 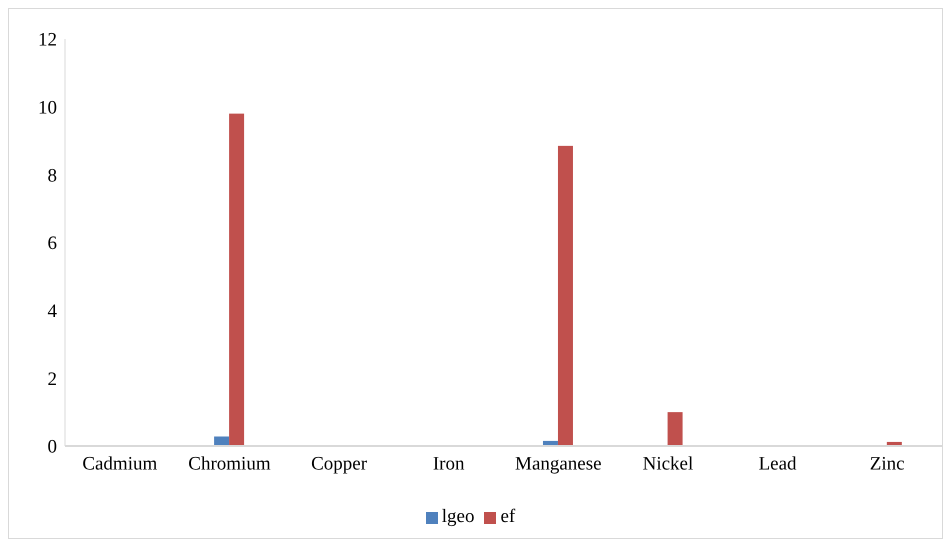 What do you see at coordinates (52, 447) in the screenshot?
I see `y-tick-label: 0` at bounding box center [52, 447].